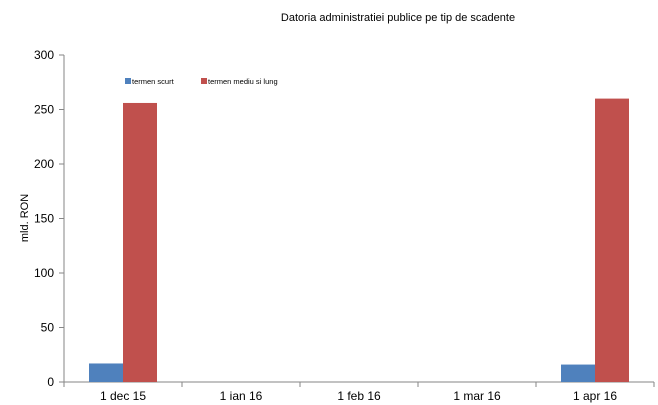 The width and height of the screenshot is (658, 405). What do you see at coordinates (44, 273) in the screenshot?
I see `y-tick-label: 100` at bounding box center [44, 273].